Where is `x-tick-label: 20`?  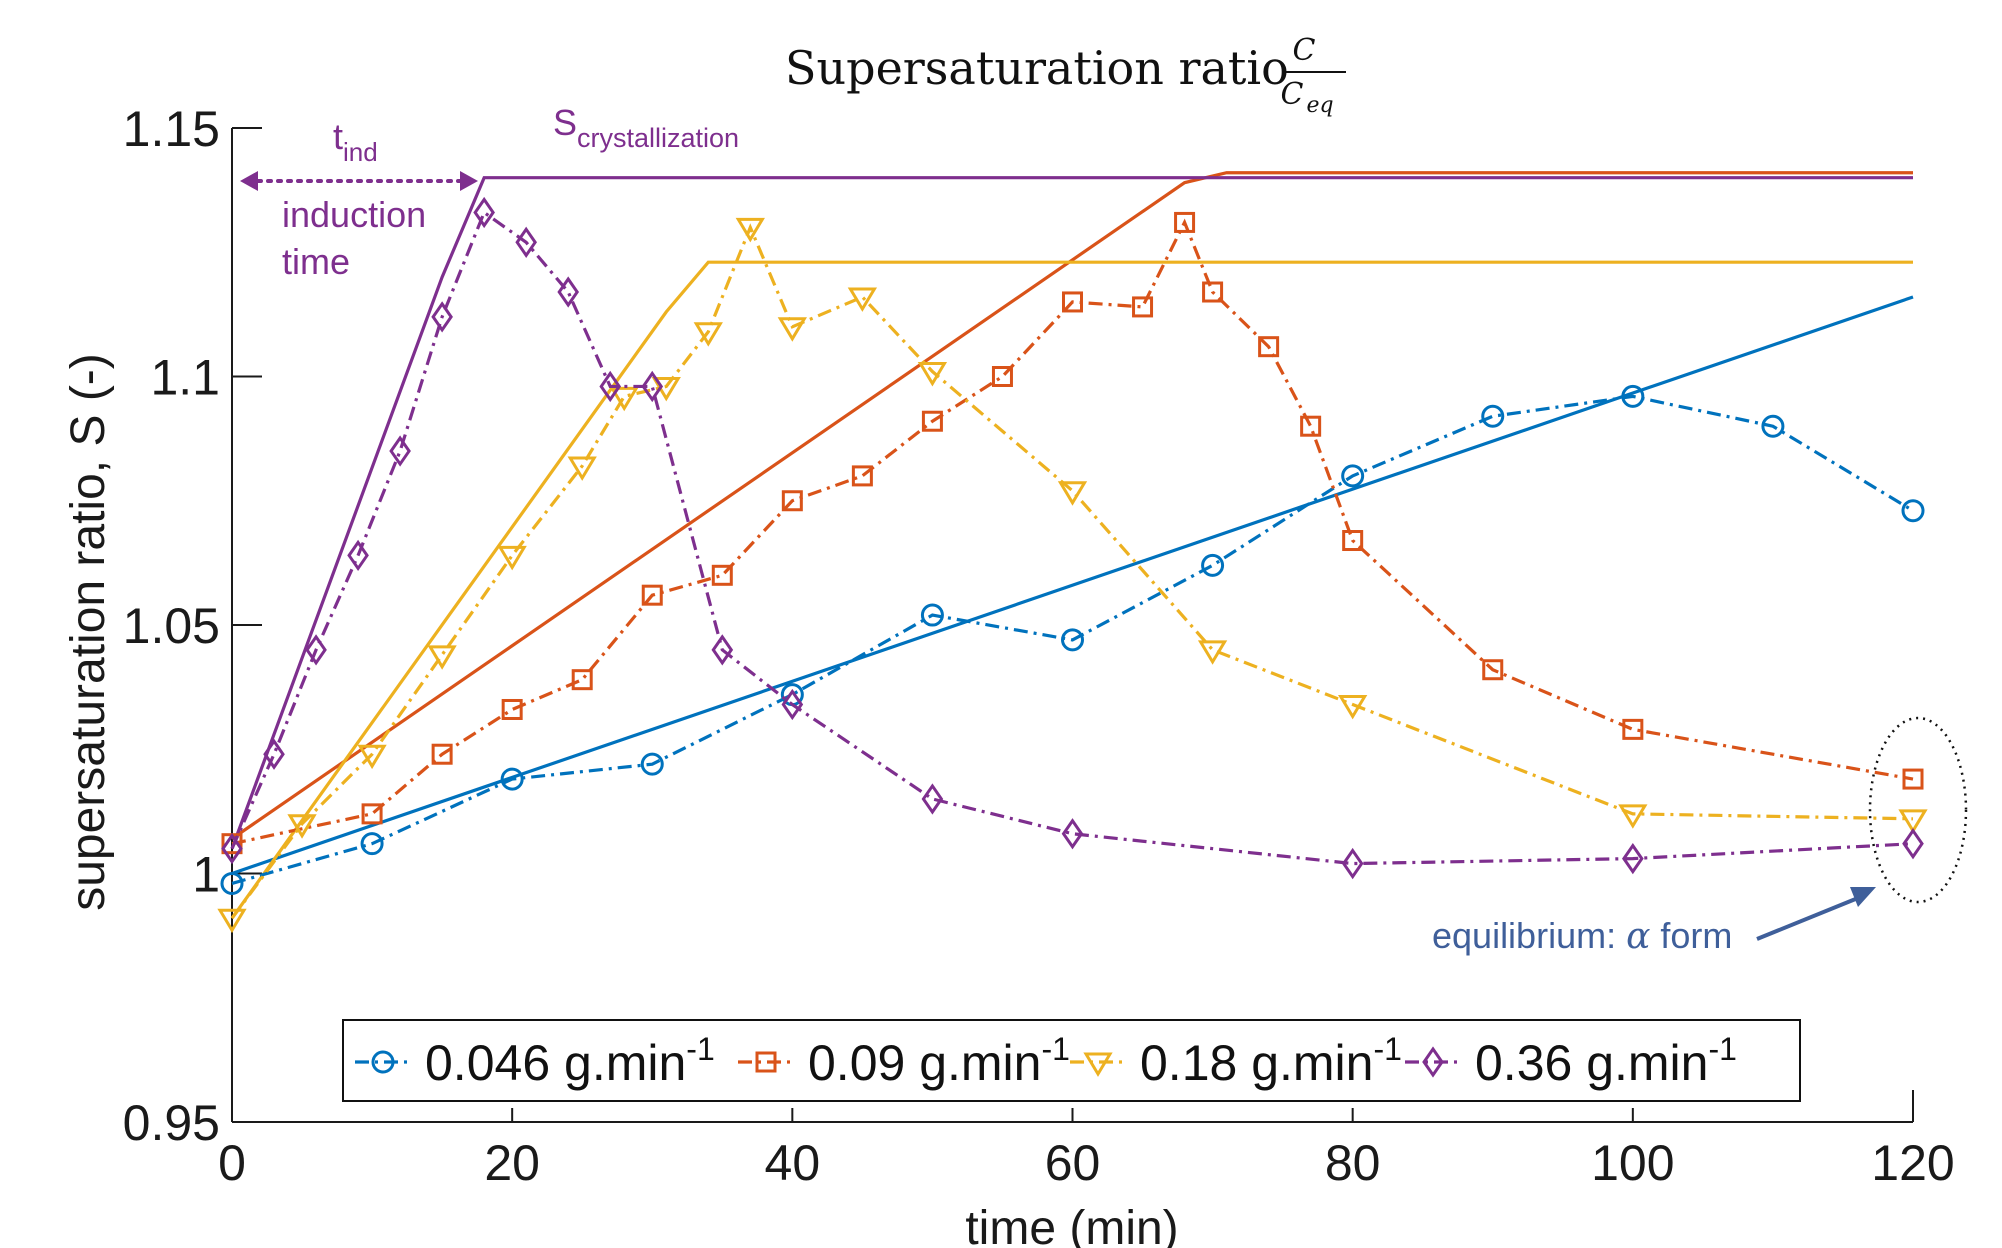 x-tick-label: 20 is located at coordinates (512, 1163).